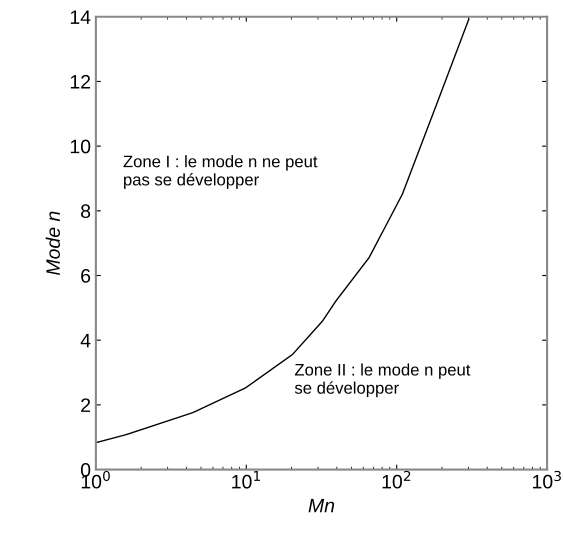 Image resolution: width=564 pixels, height=559 pixels. Describe the element at coordinates (220, 172) in the screenshot. I see `annotation: Zone I : le mode n ne peut pas se développer` at that location.